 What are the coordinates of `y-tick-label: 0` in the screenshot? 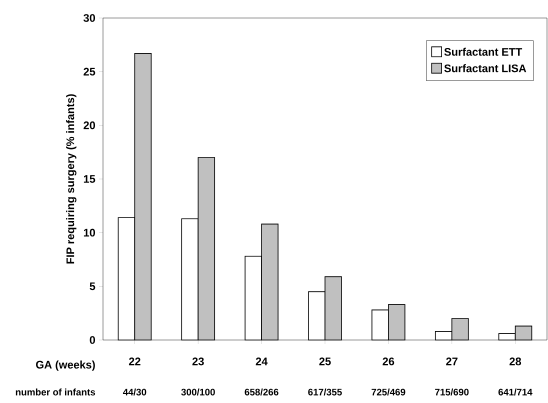 It's located at (93, 340).